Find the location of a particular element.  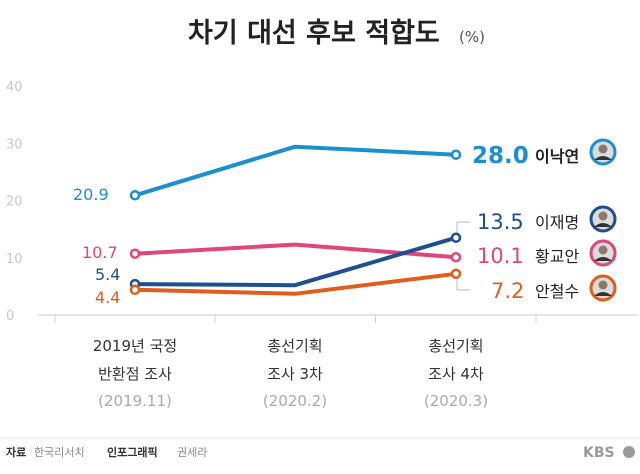

y-tick-label: 20 is located at coordinates (14, 202).